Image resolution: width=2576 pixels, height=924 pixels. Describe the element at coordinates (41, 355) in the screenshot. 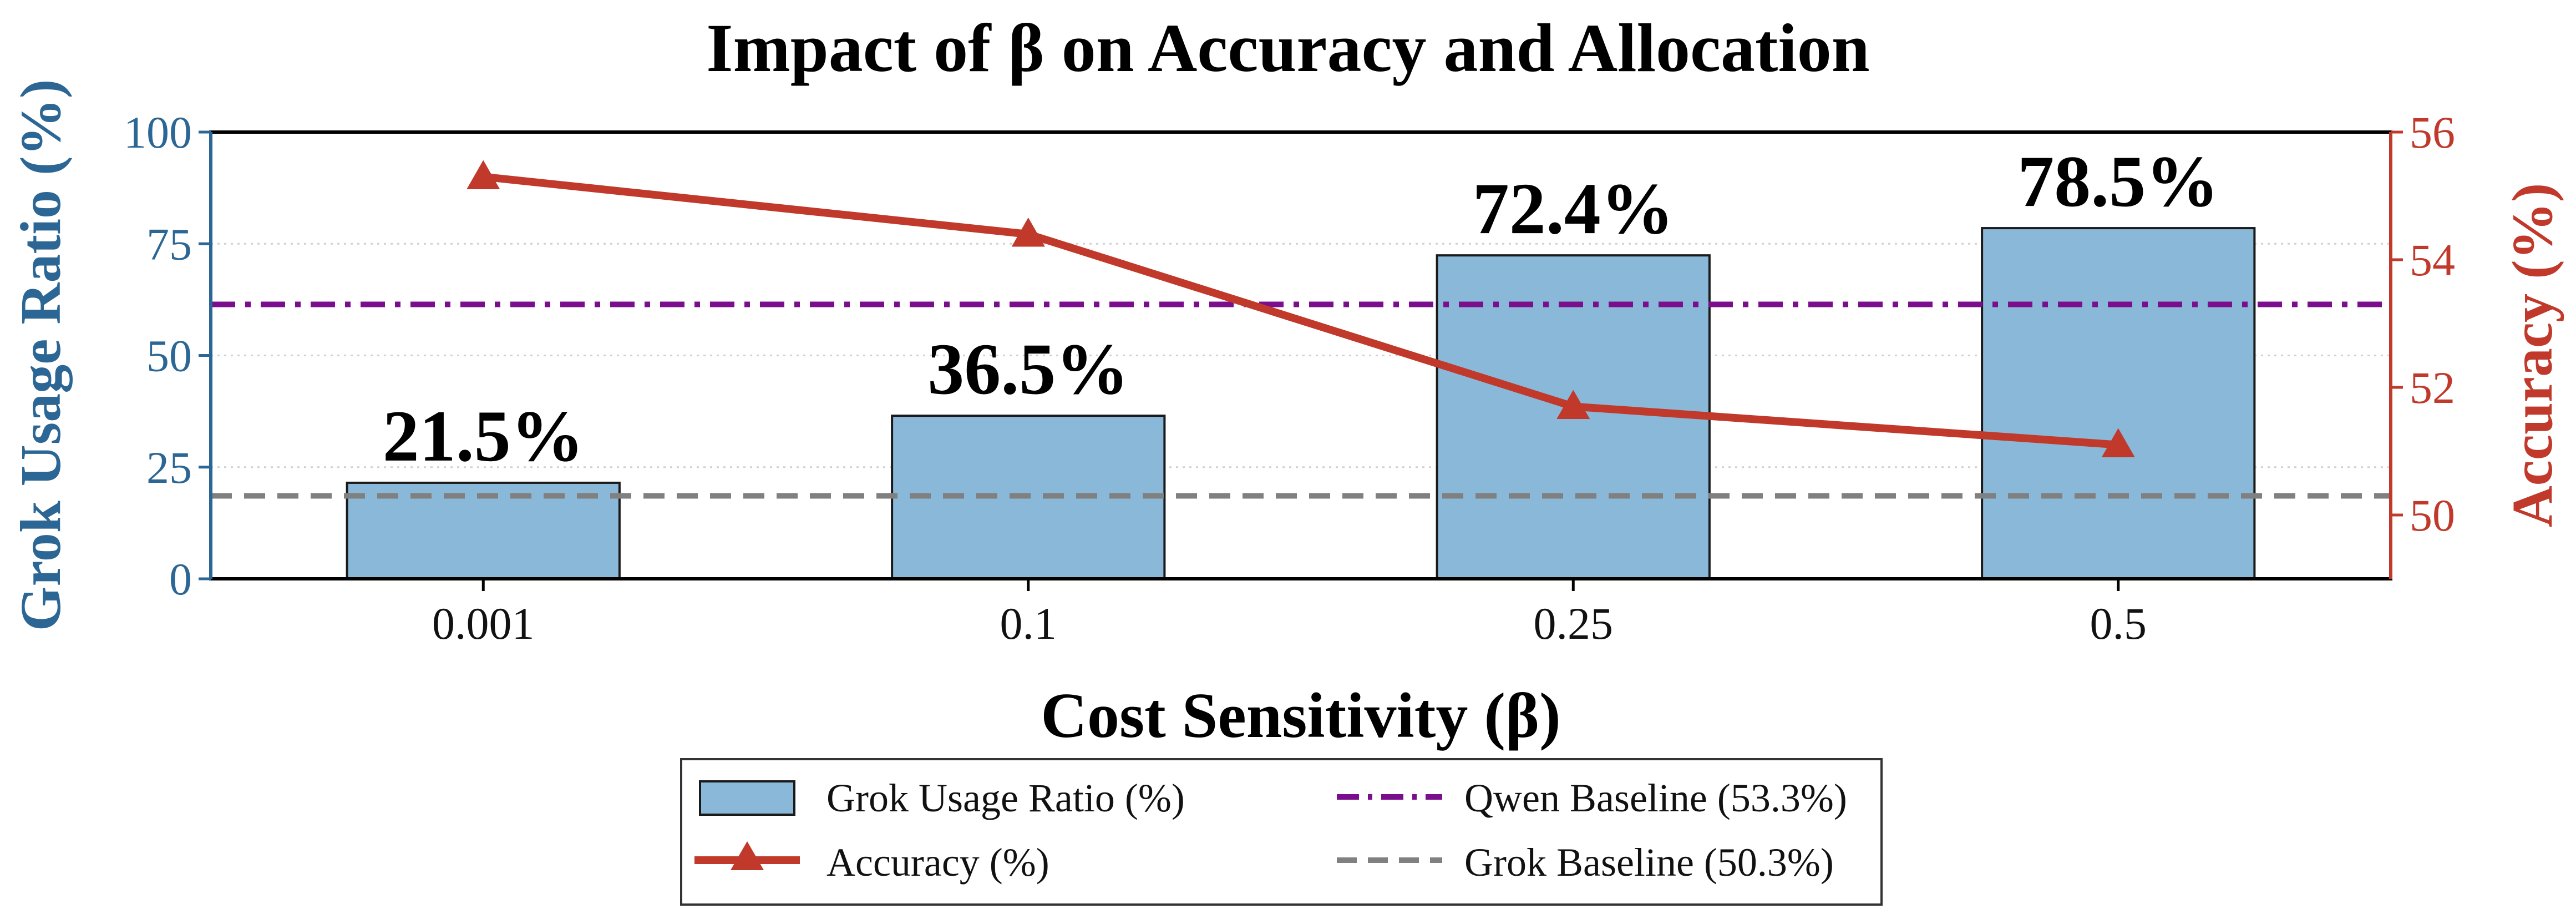

I see `y-axis-label-left: Grok Usage Ratio (%)` at that location.